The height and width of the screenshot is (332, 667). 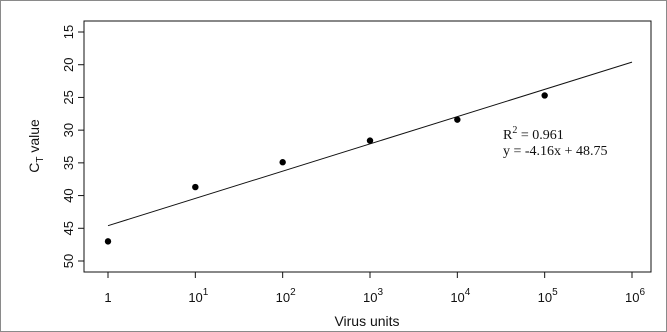 I want to click on y-tick-label: 35, so click(x=68, y=163).